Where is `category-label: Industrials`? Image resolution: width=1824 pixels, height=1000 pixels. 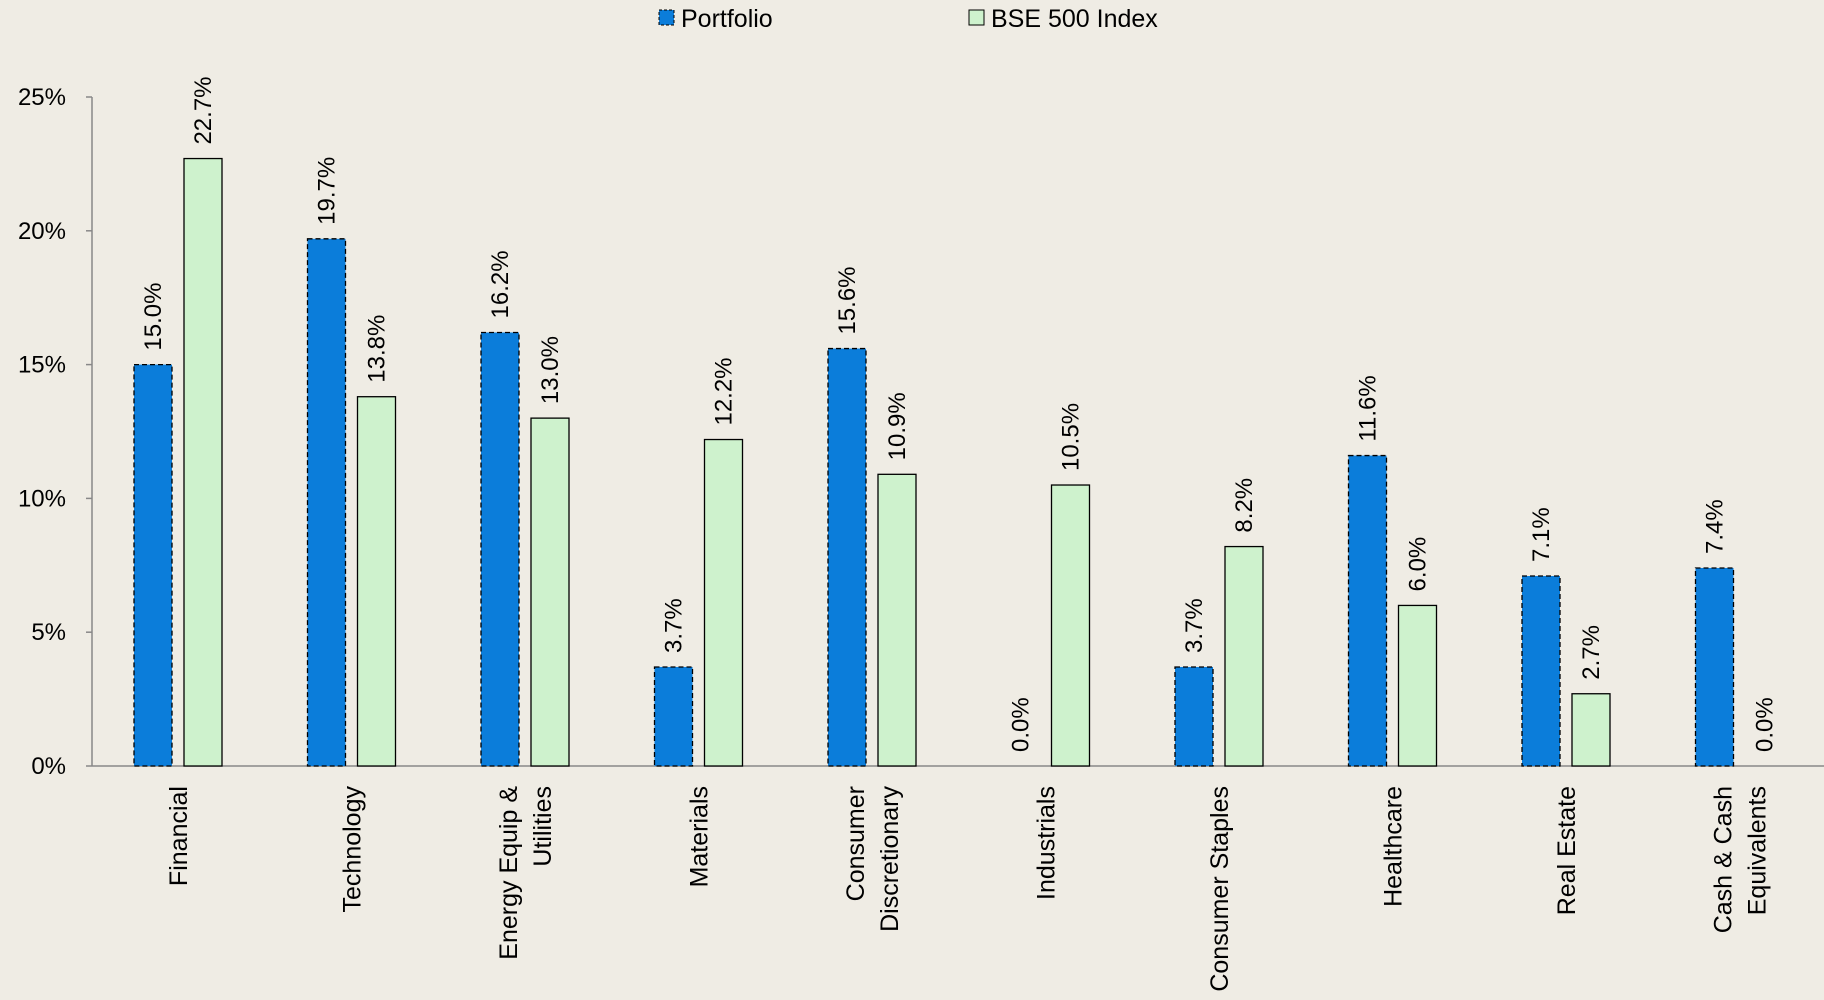
category-label: Industrials is located at coordinates (1047, 843).